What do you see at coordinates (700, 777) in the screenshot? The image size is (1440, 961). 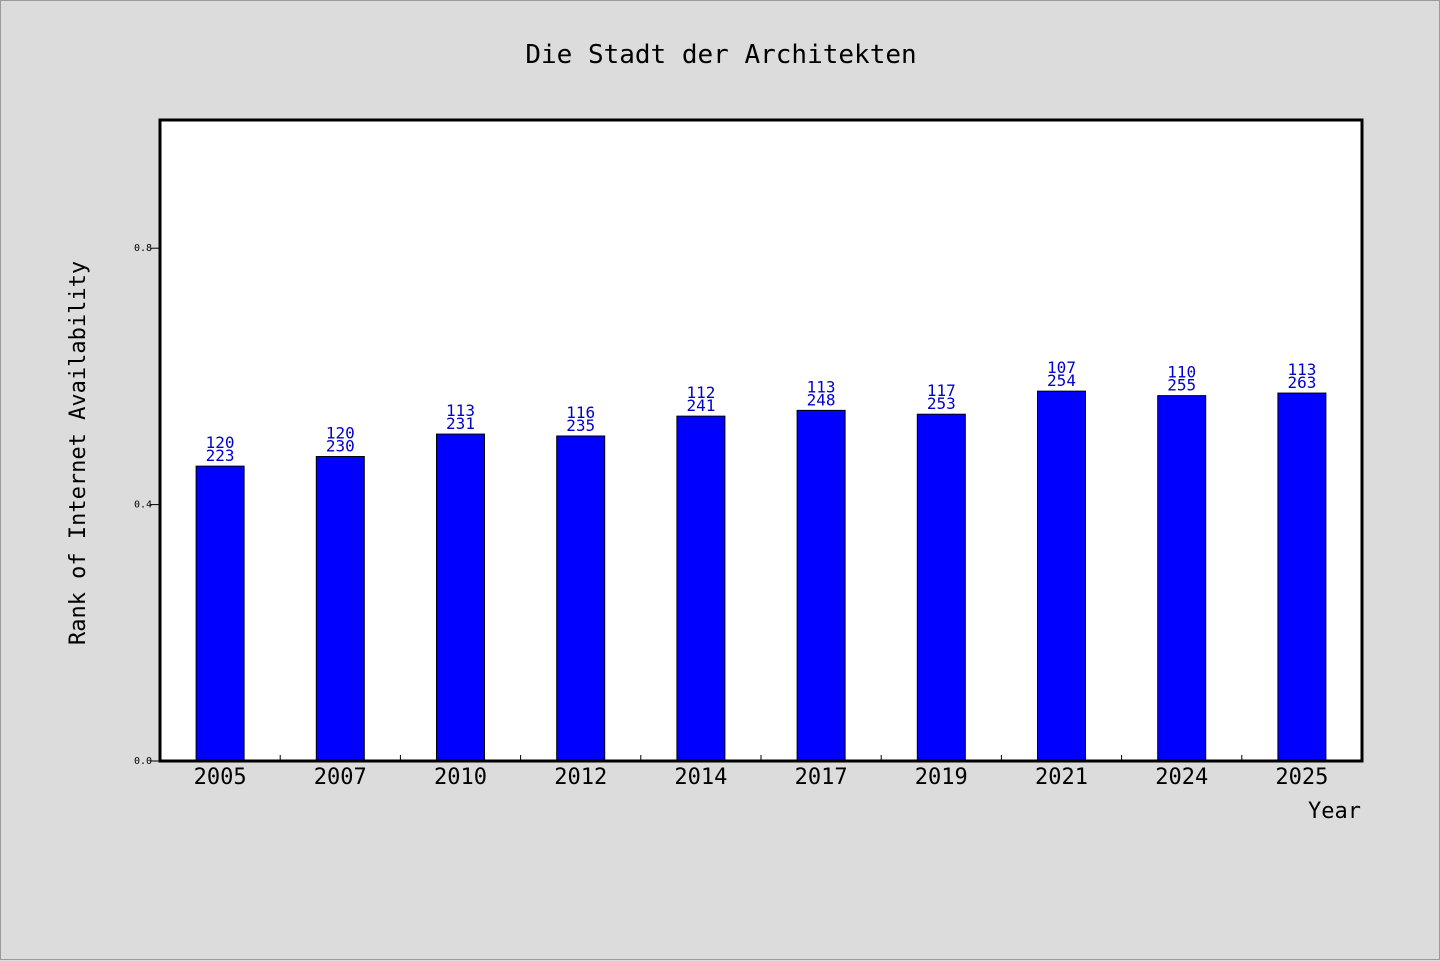 I see `x-tick-label: 2014` at bounding box center [700, 777].